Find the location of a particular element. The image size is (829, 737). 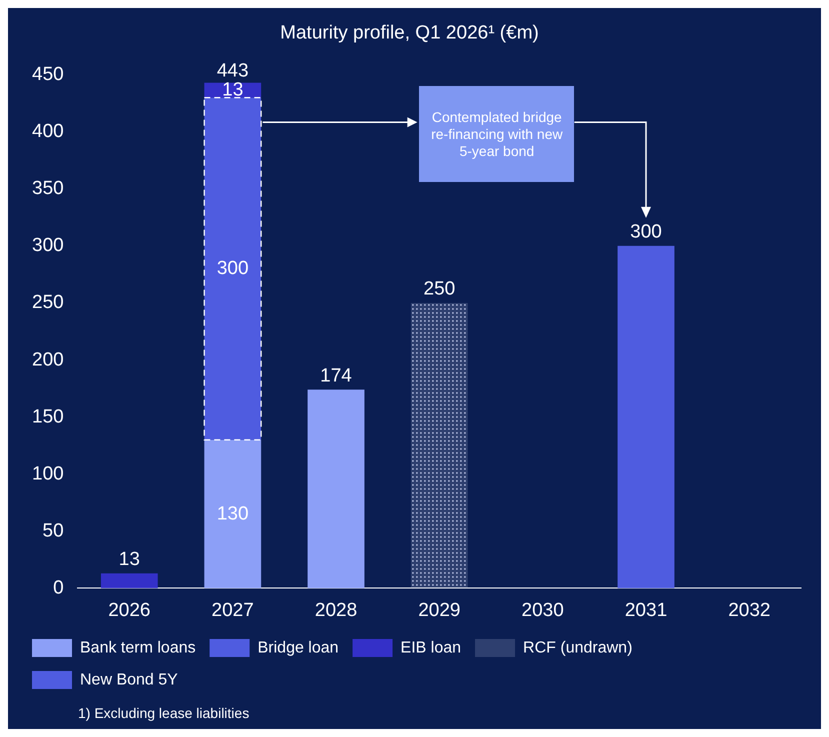

x-tick-label: 2028 is located at coordinates (336, 610).